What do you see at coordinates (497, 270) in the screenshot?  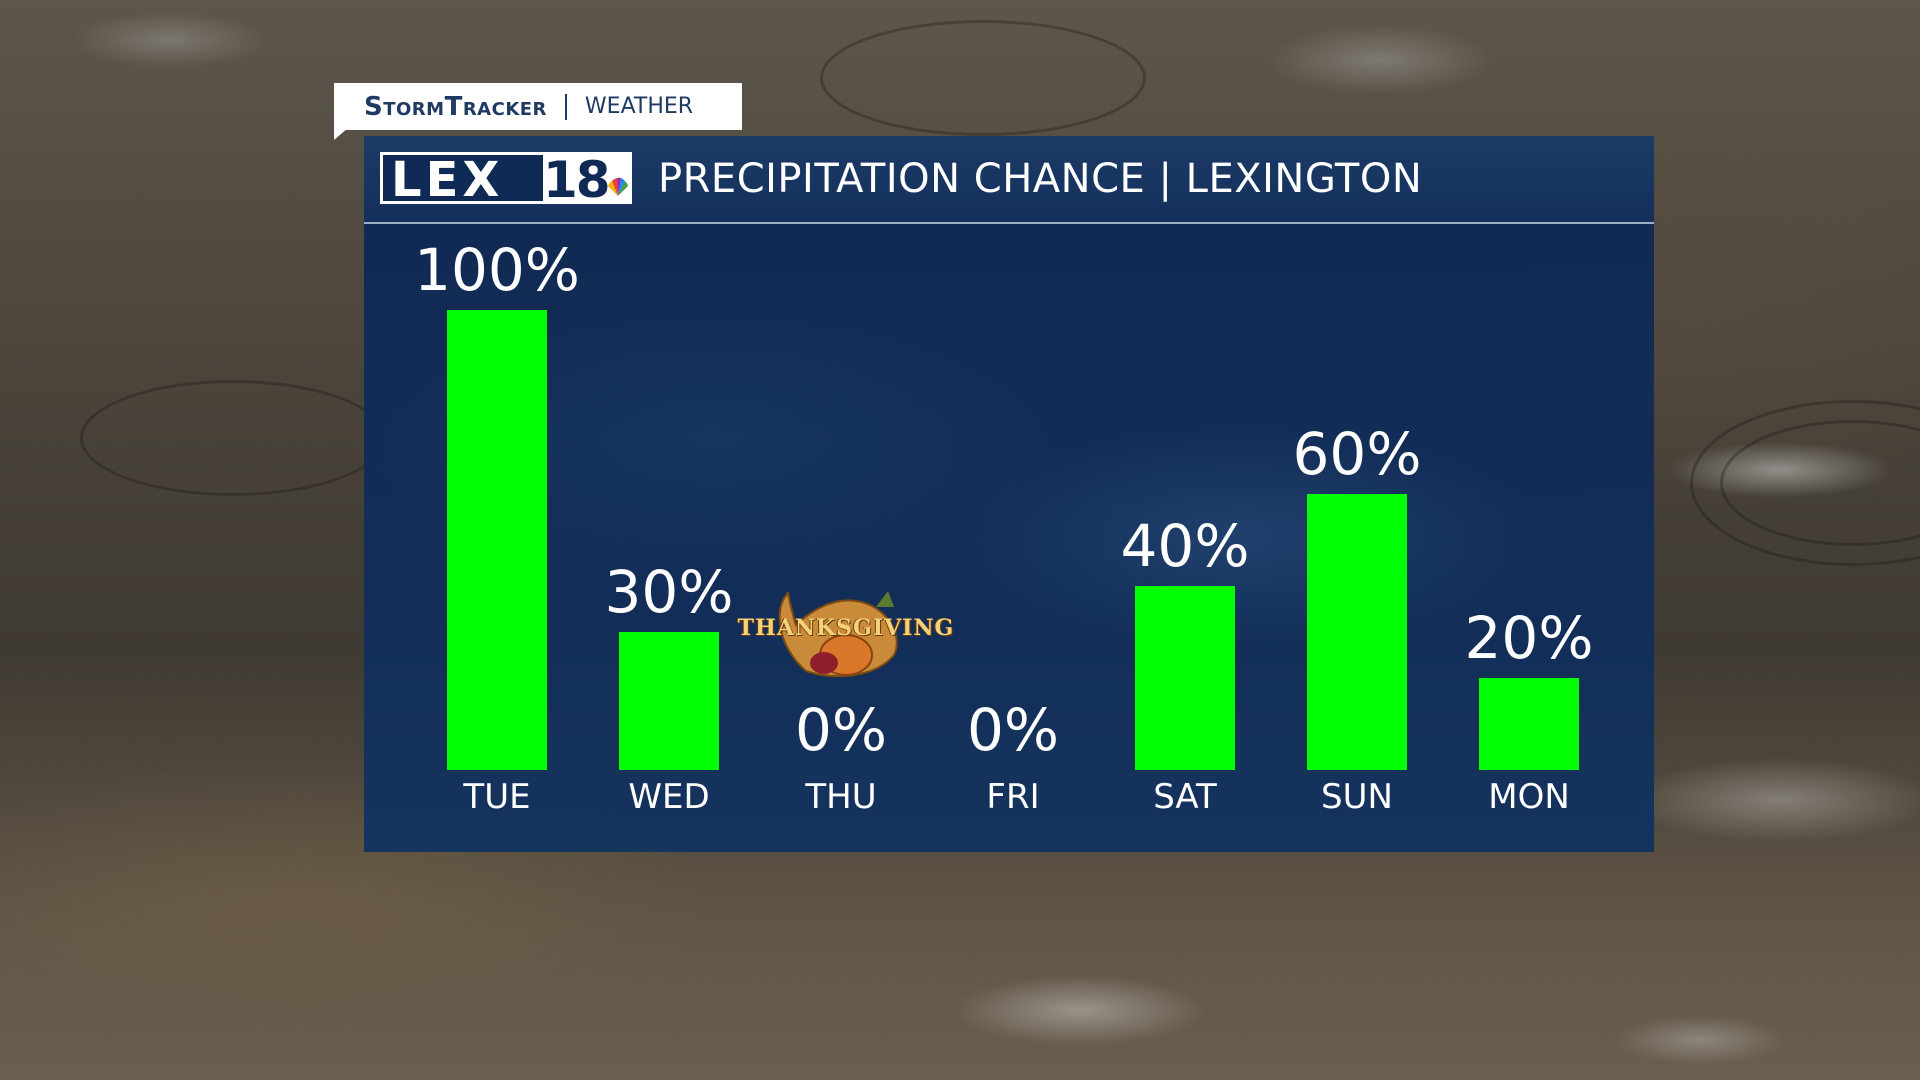 I see `value-label-tue: 100%` at bounding box center [497, 270].